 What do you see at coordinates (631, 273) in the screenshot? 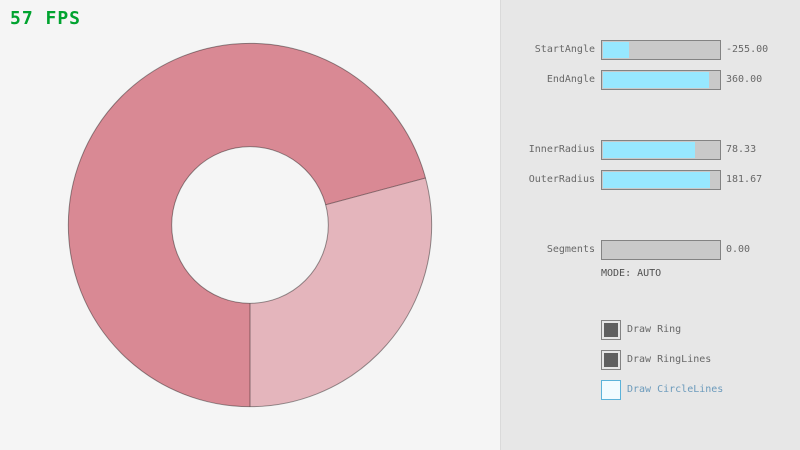
I see `mode-label: MODE: AUTO` at bounding box center [631, 273].